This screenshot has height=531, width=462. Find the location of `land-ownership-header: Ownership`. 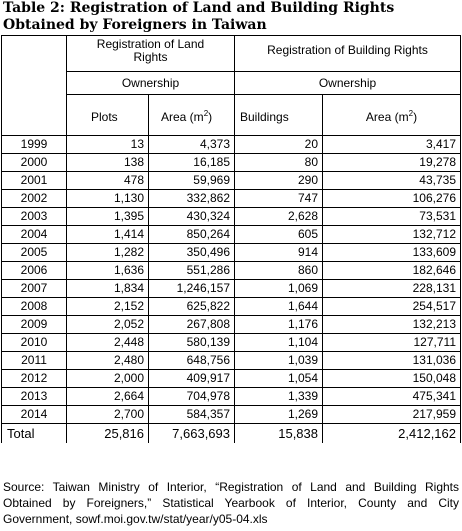

land-ownership-header: Ownership is located at coordinates (150, 83).